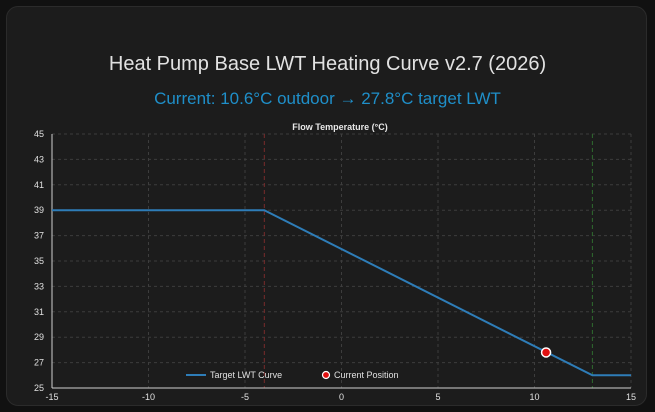  Describe the element at coordinates (39, 210) in the screenshot. I see `y-tick-label: 39` at that location.